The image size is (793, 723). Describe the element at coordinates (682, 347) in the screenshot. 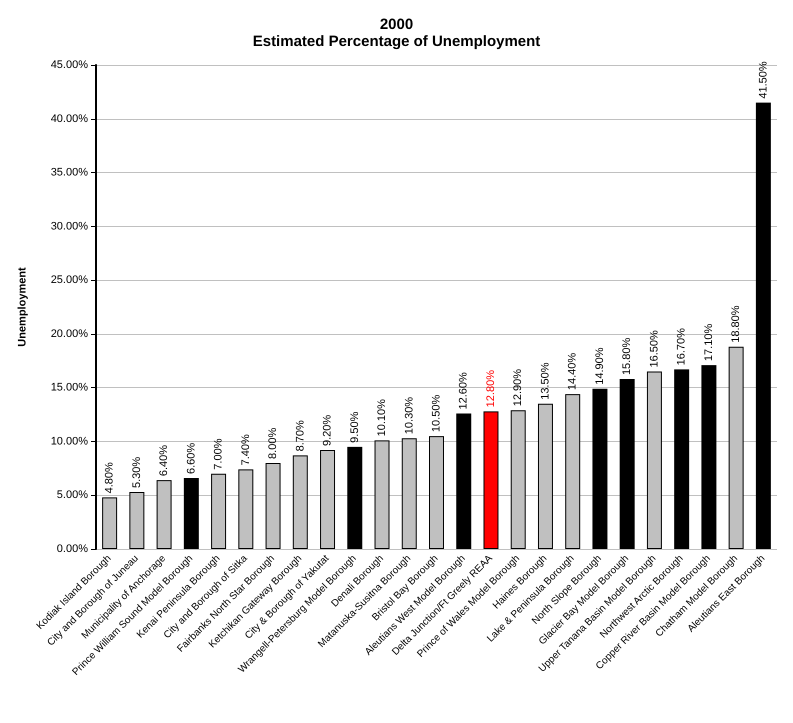

I see `data-label: 16.70%` at that location.